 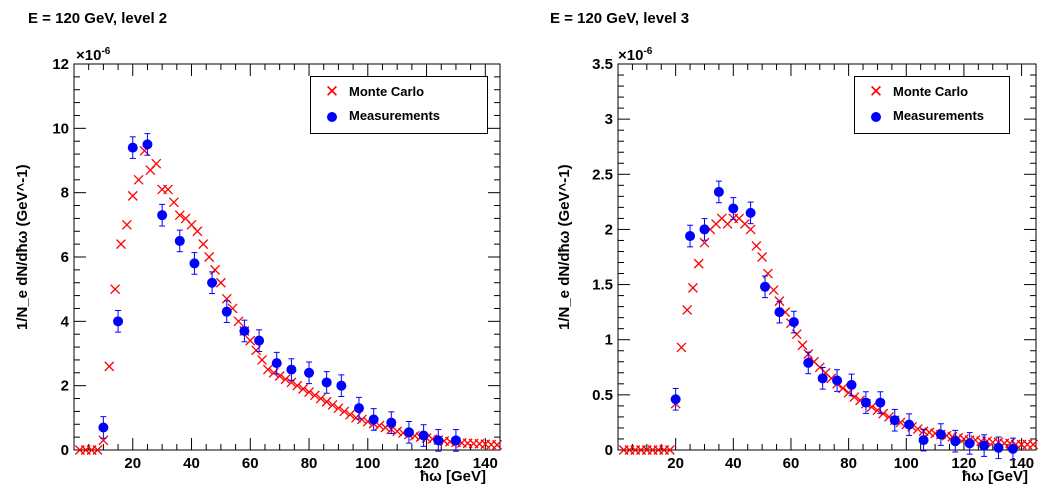 What do you see at coordinates (60, 64) in the screenshot?
I see `y-tick-label: 12` at bounding box center [60, 64].